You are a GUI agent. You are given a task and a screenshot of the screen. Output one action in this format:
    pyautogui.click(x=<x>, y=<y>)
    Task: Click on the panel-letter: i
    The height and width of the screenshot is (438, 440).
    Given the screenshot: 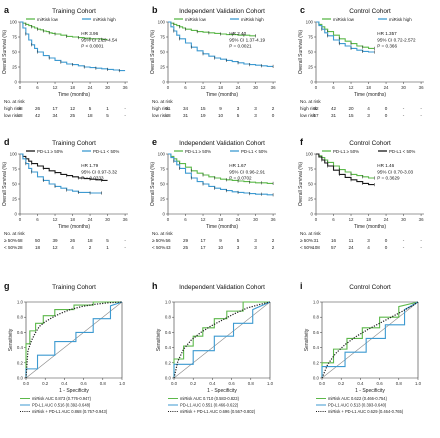 What is the action you would take?
    pyautogui.click(x=301, y=286)
    